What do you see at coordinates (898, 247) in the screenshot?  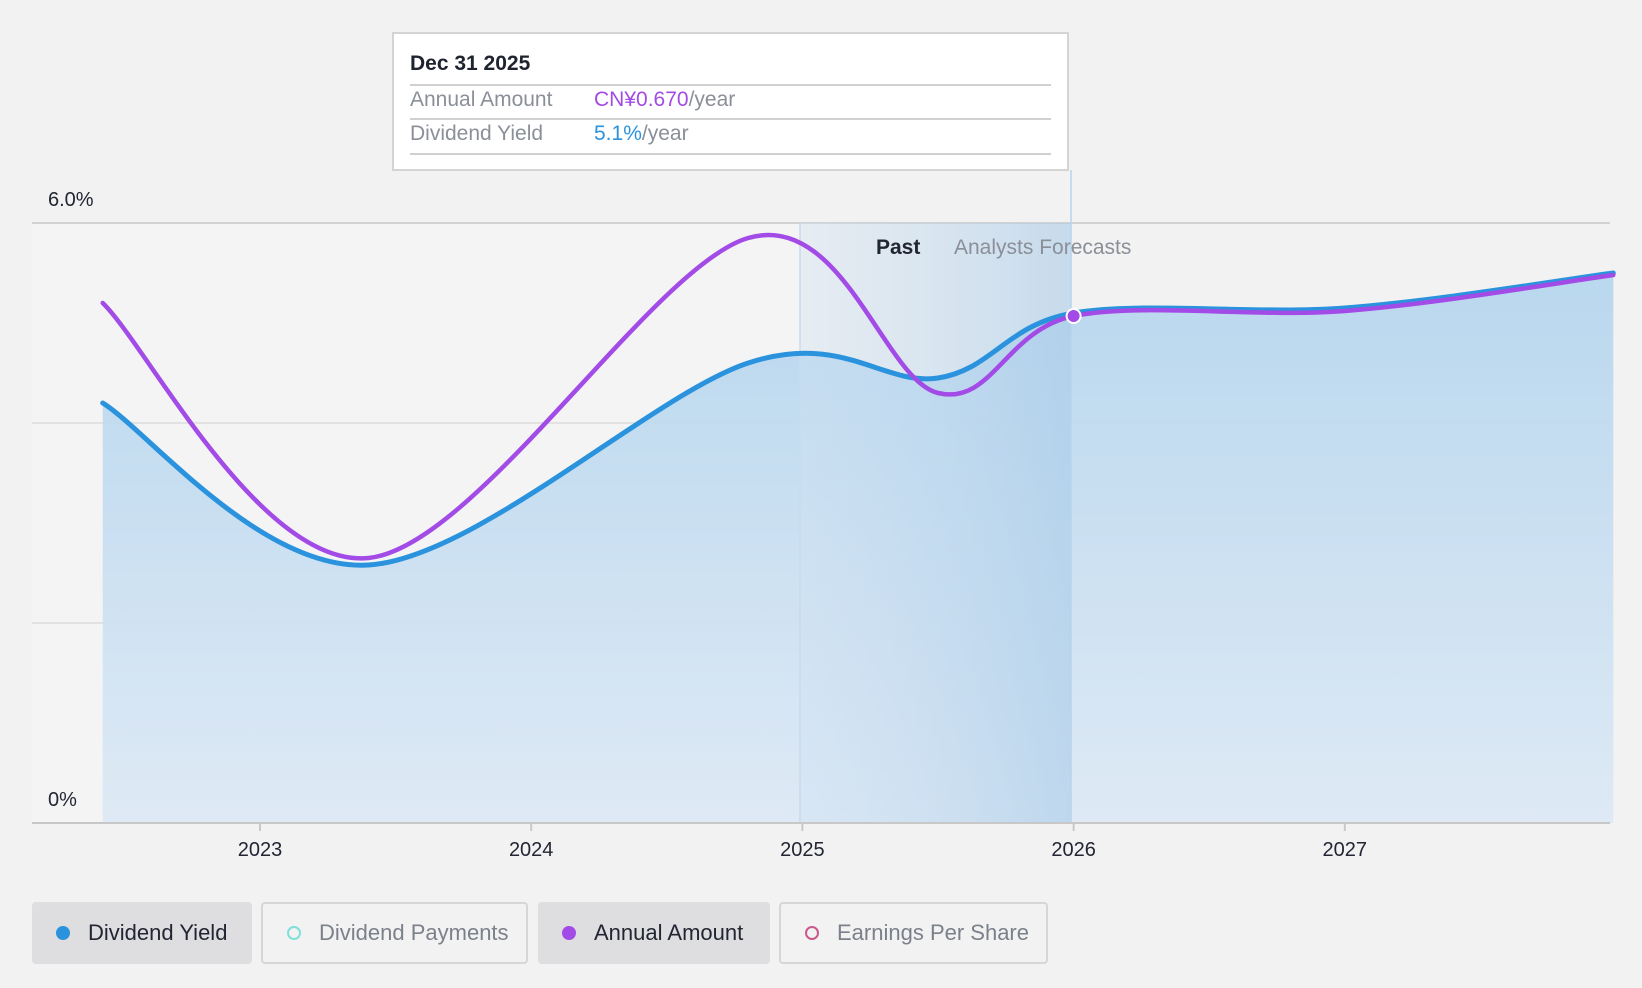 I see `past-region-label: Past` at bounding box center [898, 247].